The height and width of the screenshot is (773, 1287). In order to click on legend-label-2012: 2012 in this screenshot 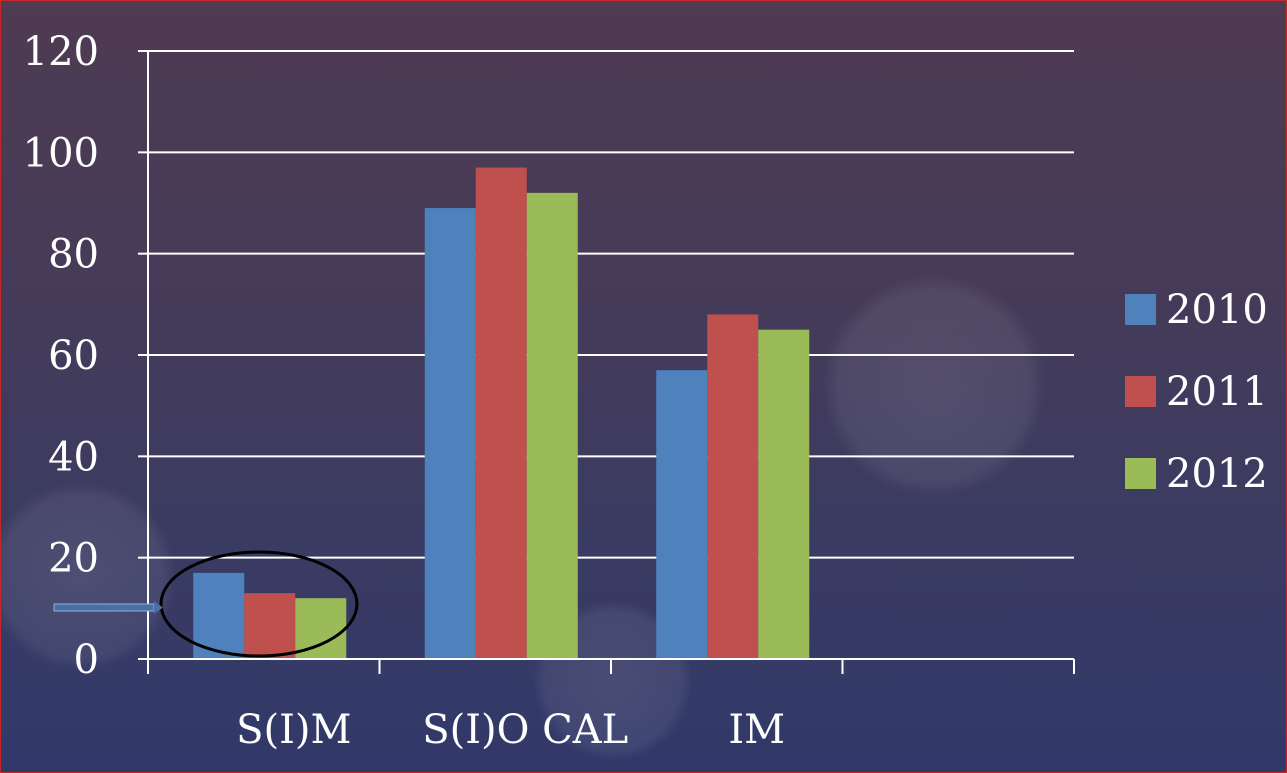, I will do `click(1217, 474)`.